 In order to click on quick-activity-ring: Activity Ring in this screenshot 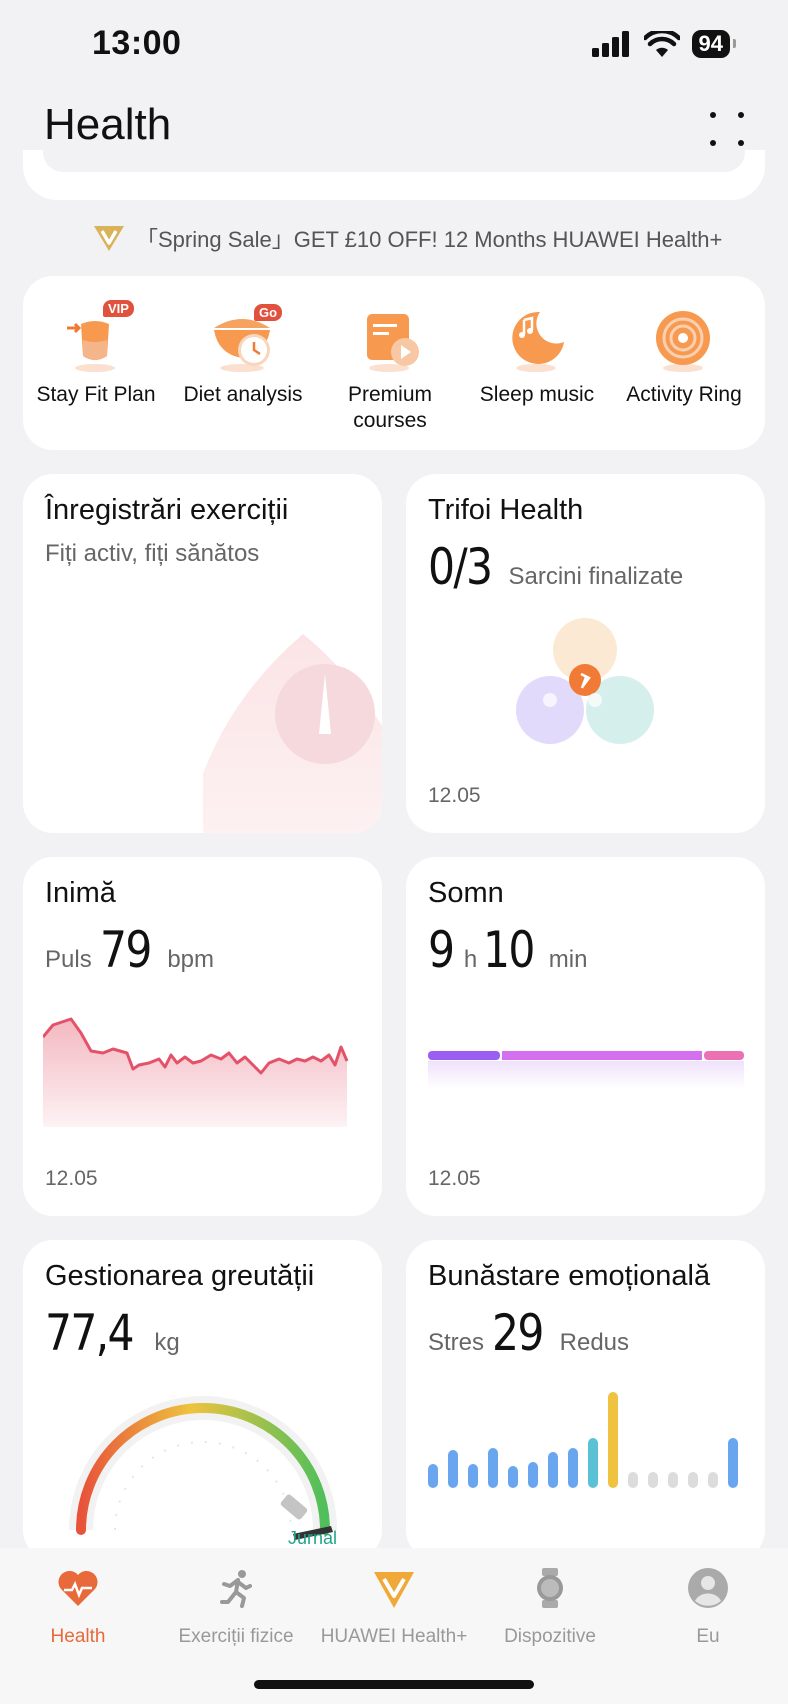, I will do `click(684, 356)`.